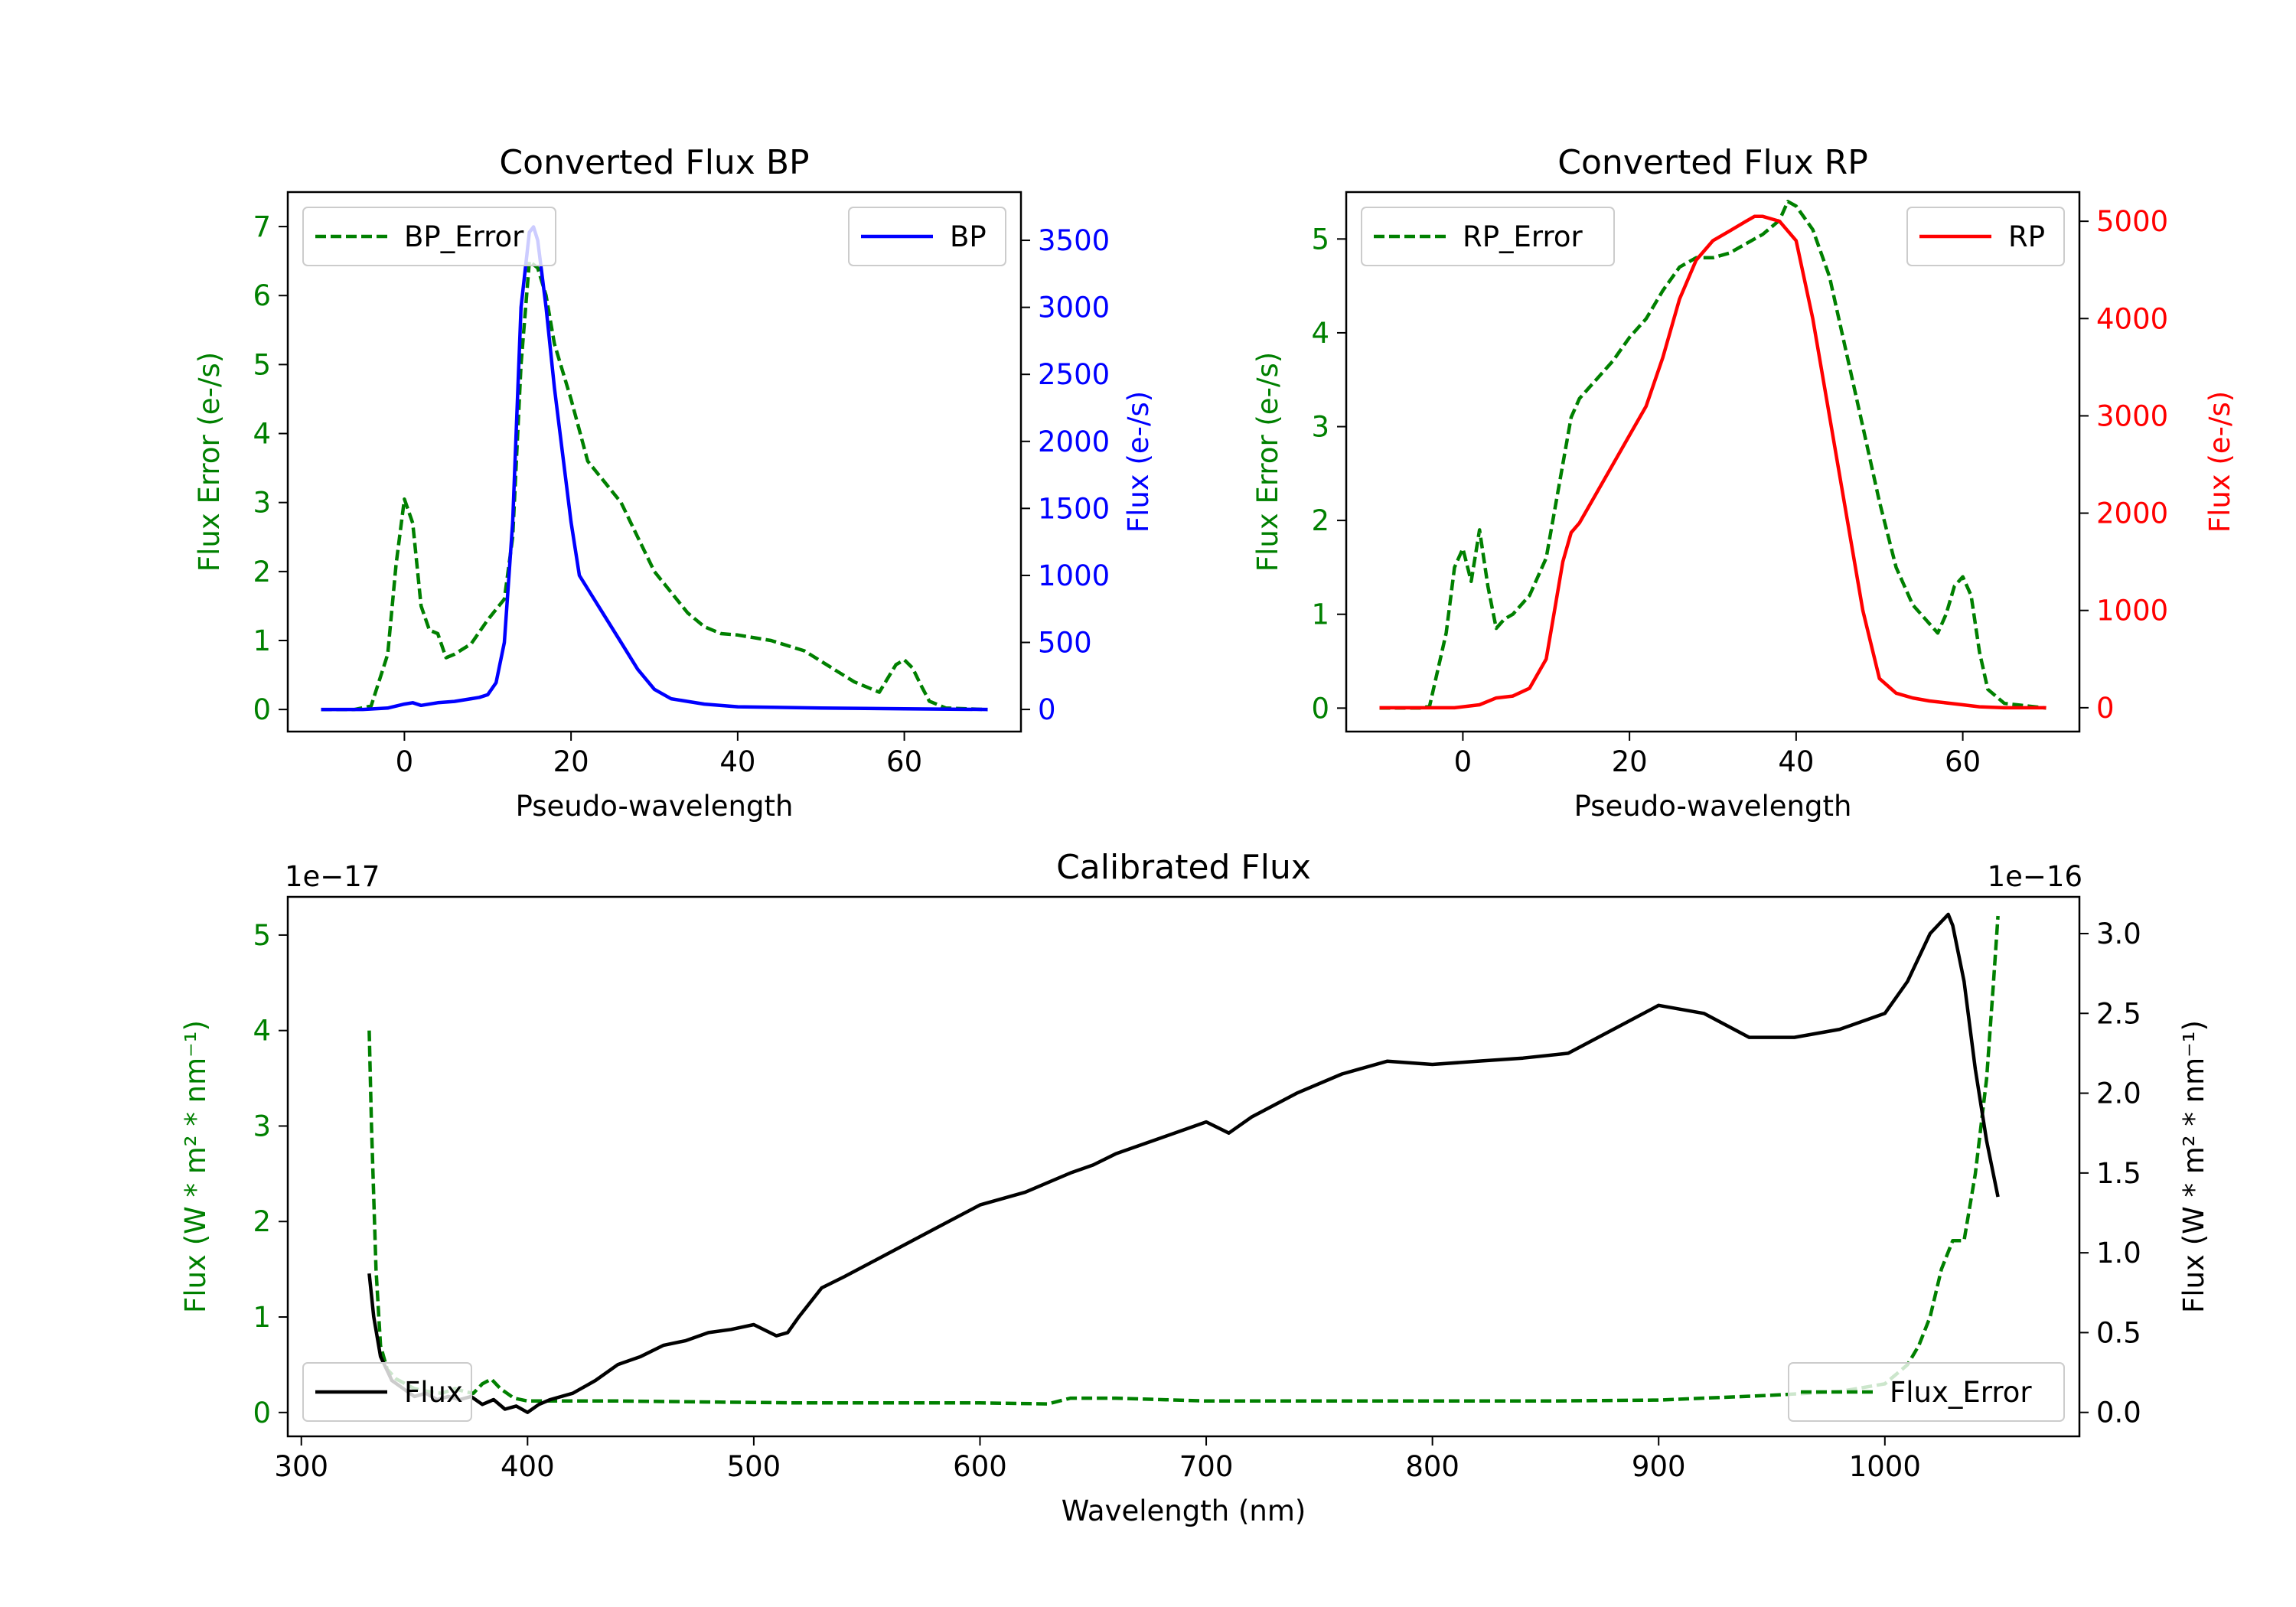 The image size is (2296, 1607). I want to click on y-right-tick-label: 1.0, so click(2118, 1253).